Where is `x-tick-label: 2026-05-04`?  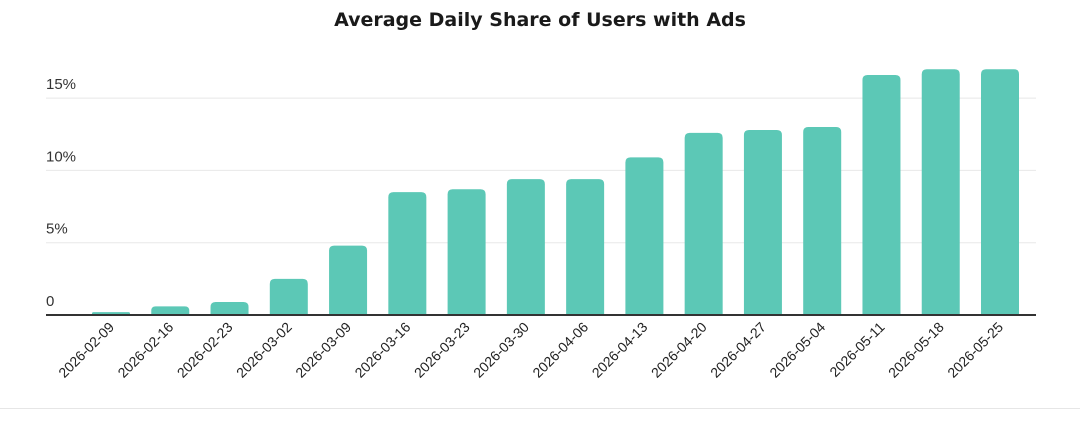
x-tick-label: 2026-05-04 is located at coordinates (797, 350).